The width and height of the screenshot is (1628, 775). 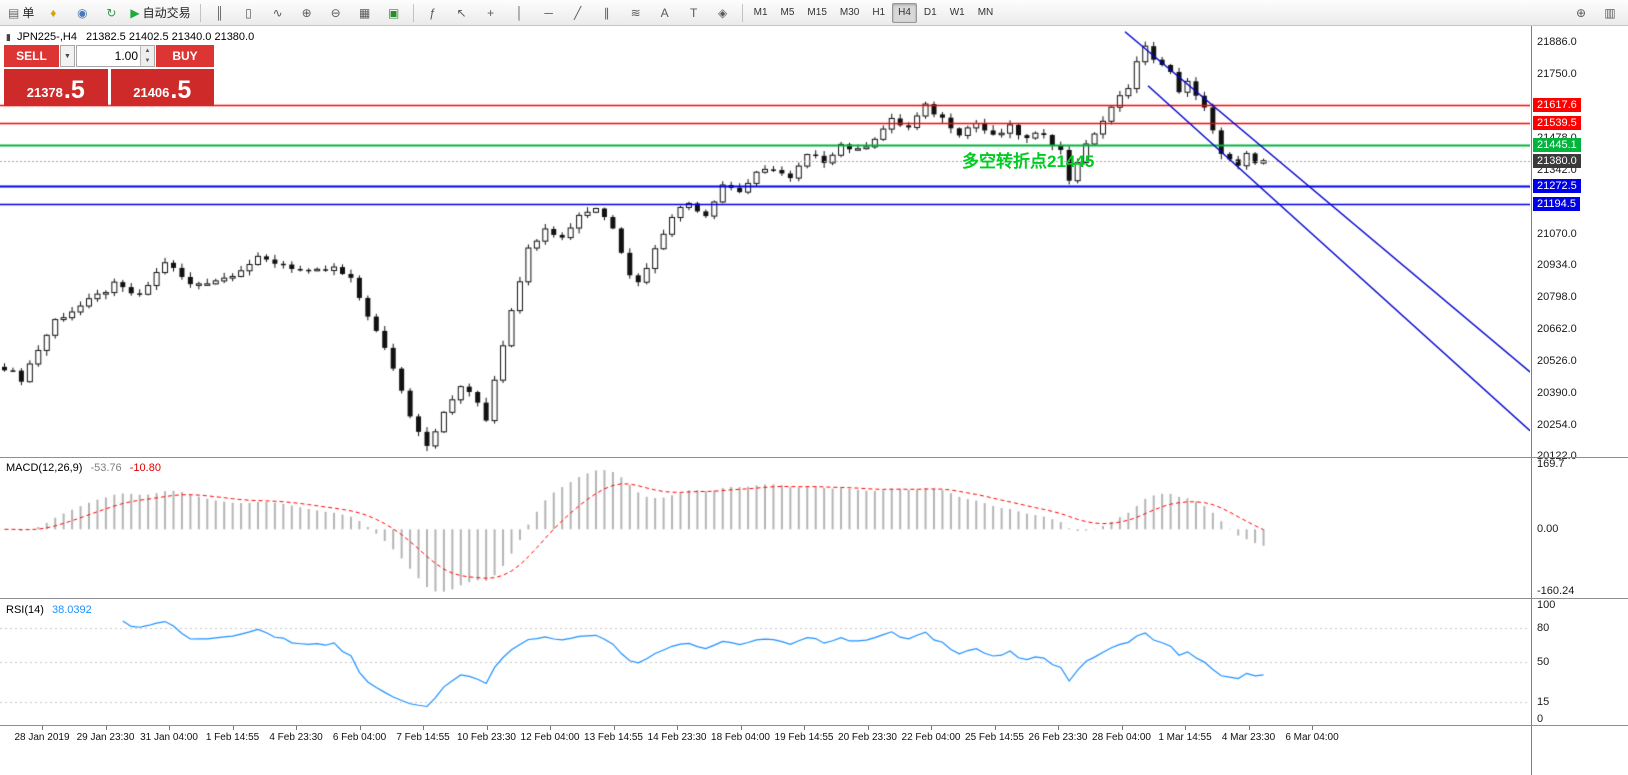 I want to click on cursor-button: ↖, so click(x=462, y=13).